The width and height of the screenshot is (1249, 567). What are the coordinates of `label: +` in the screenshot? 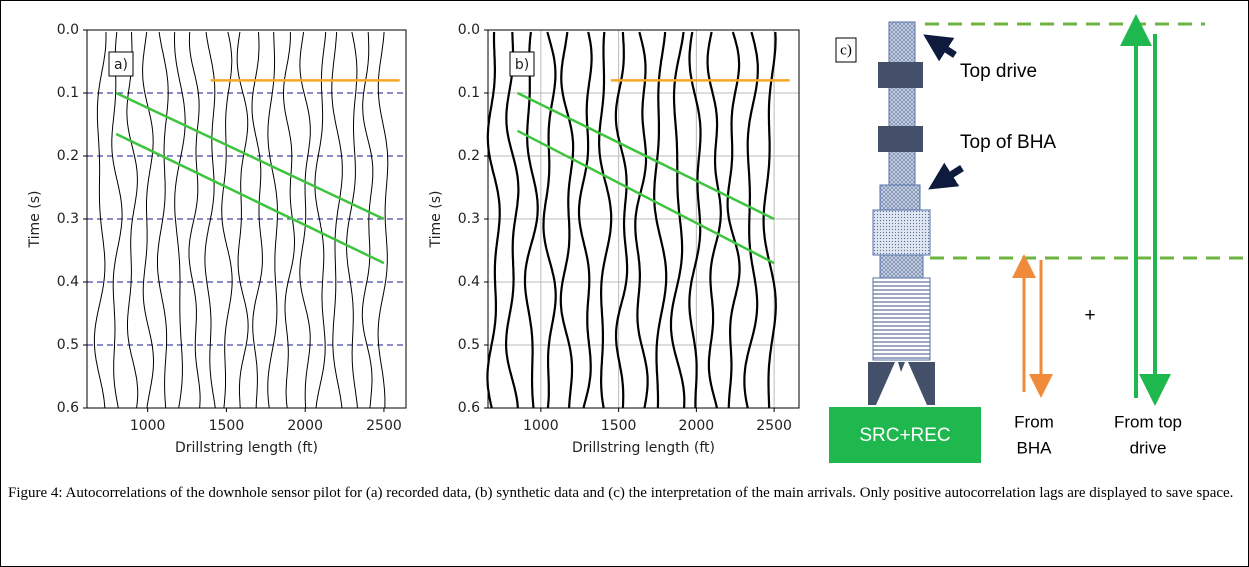 It's located at (1089, 315).